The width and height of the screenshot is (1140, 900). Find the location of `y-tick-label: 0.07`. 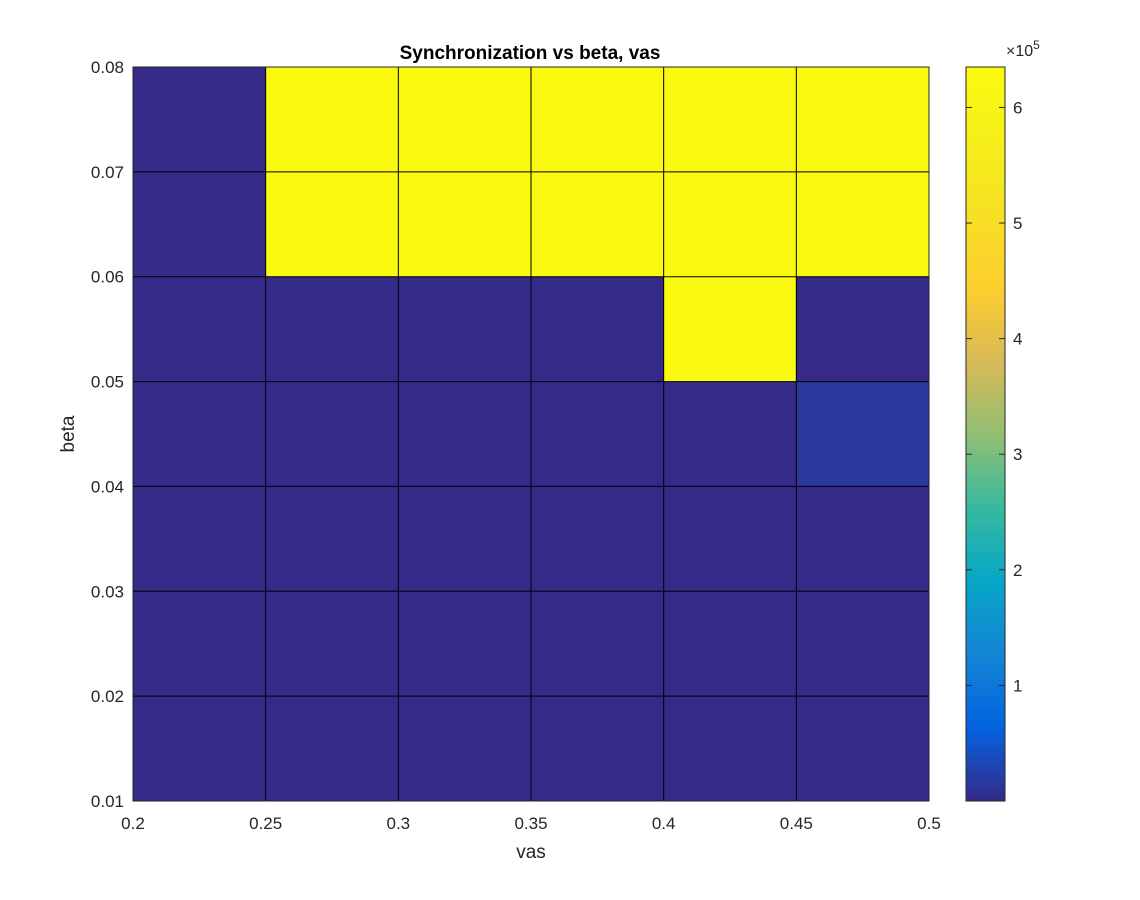

y-tick-label: 0.07 is located at coordinates (107, 172).